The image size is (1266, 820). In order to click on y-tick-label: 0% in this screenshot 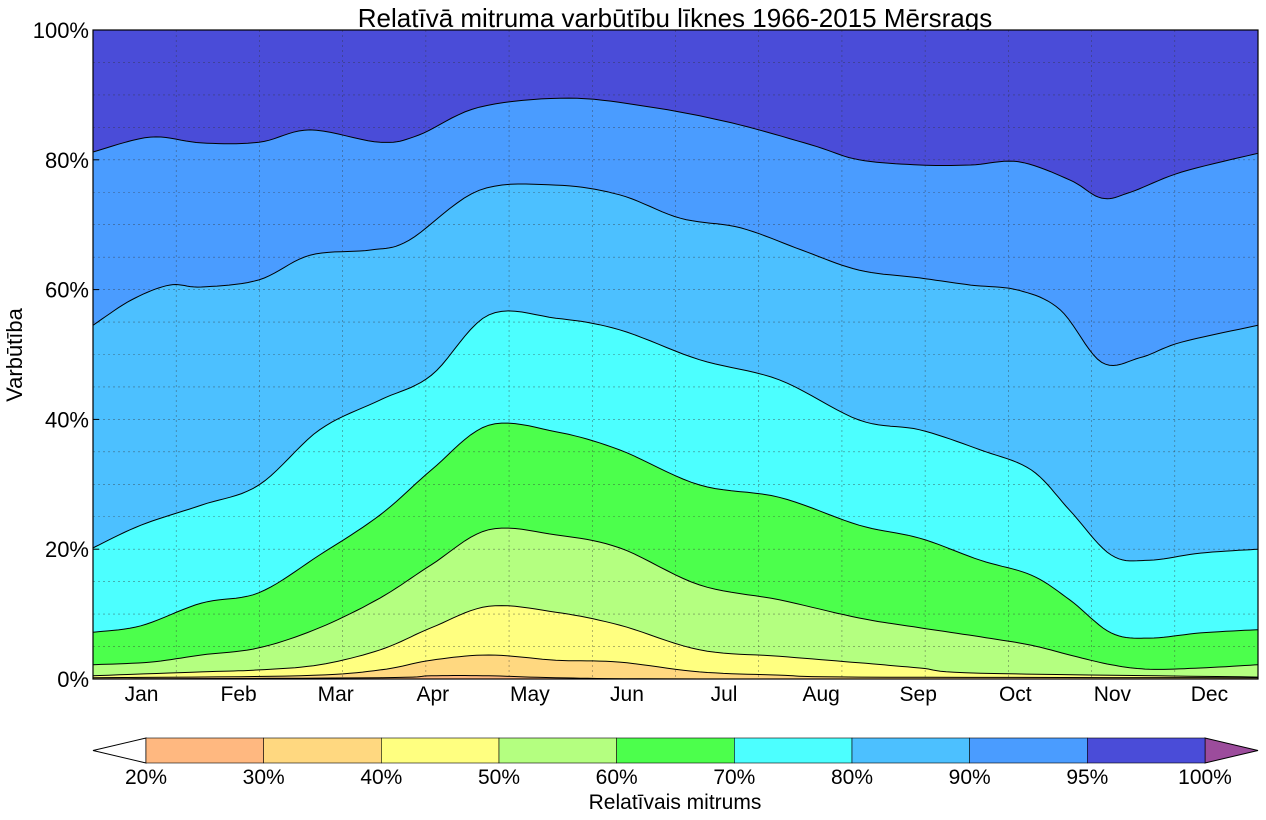, I will do `click(73, 679)`.